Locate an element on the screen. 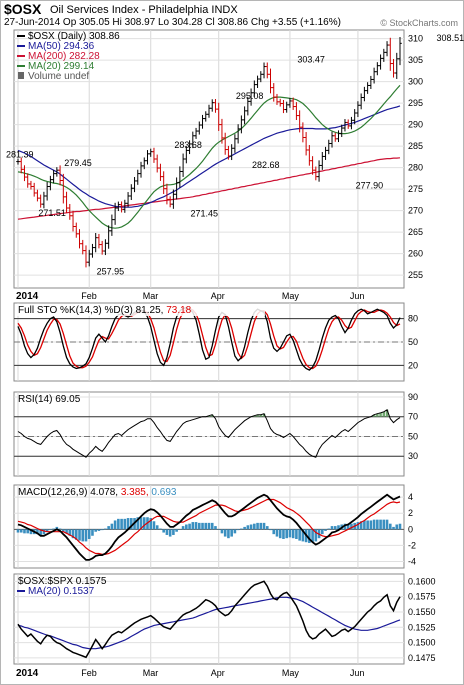 Image resolution: width=464 pixels, height=685 pixels. macd-signal-line is located at coordinates (209, 526).